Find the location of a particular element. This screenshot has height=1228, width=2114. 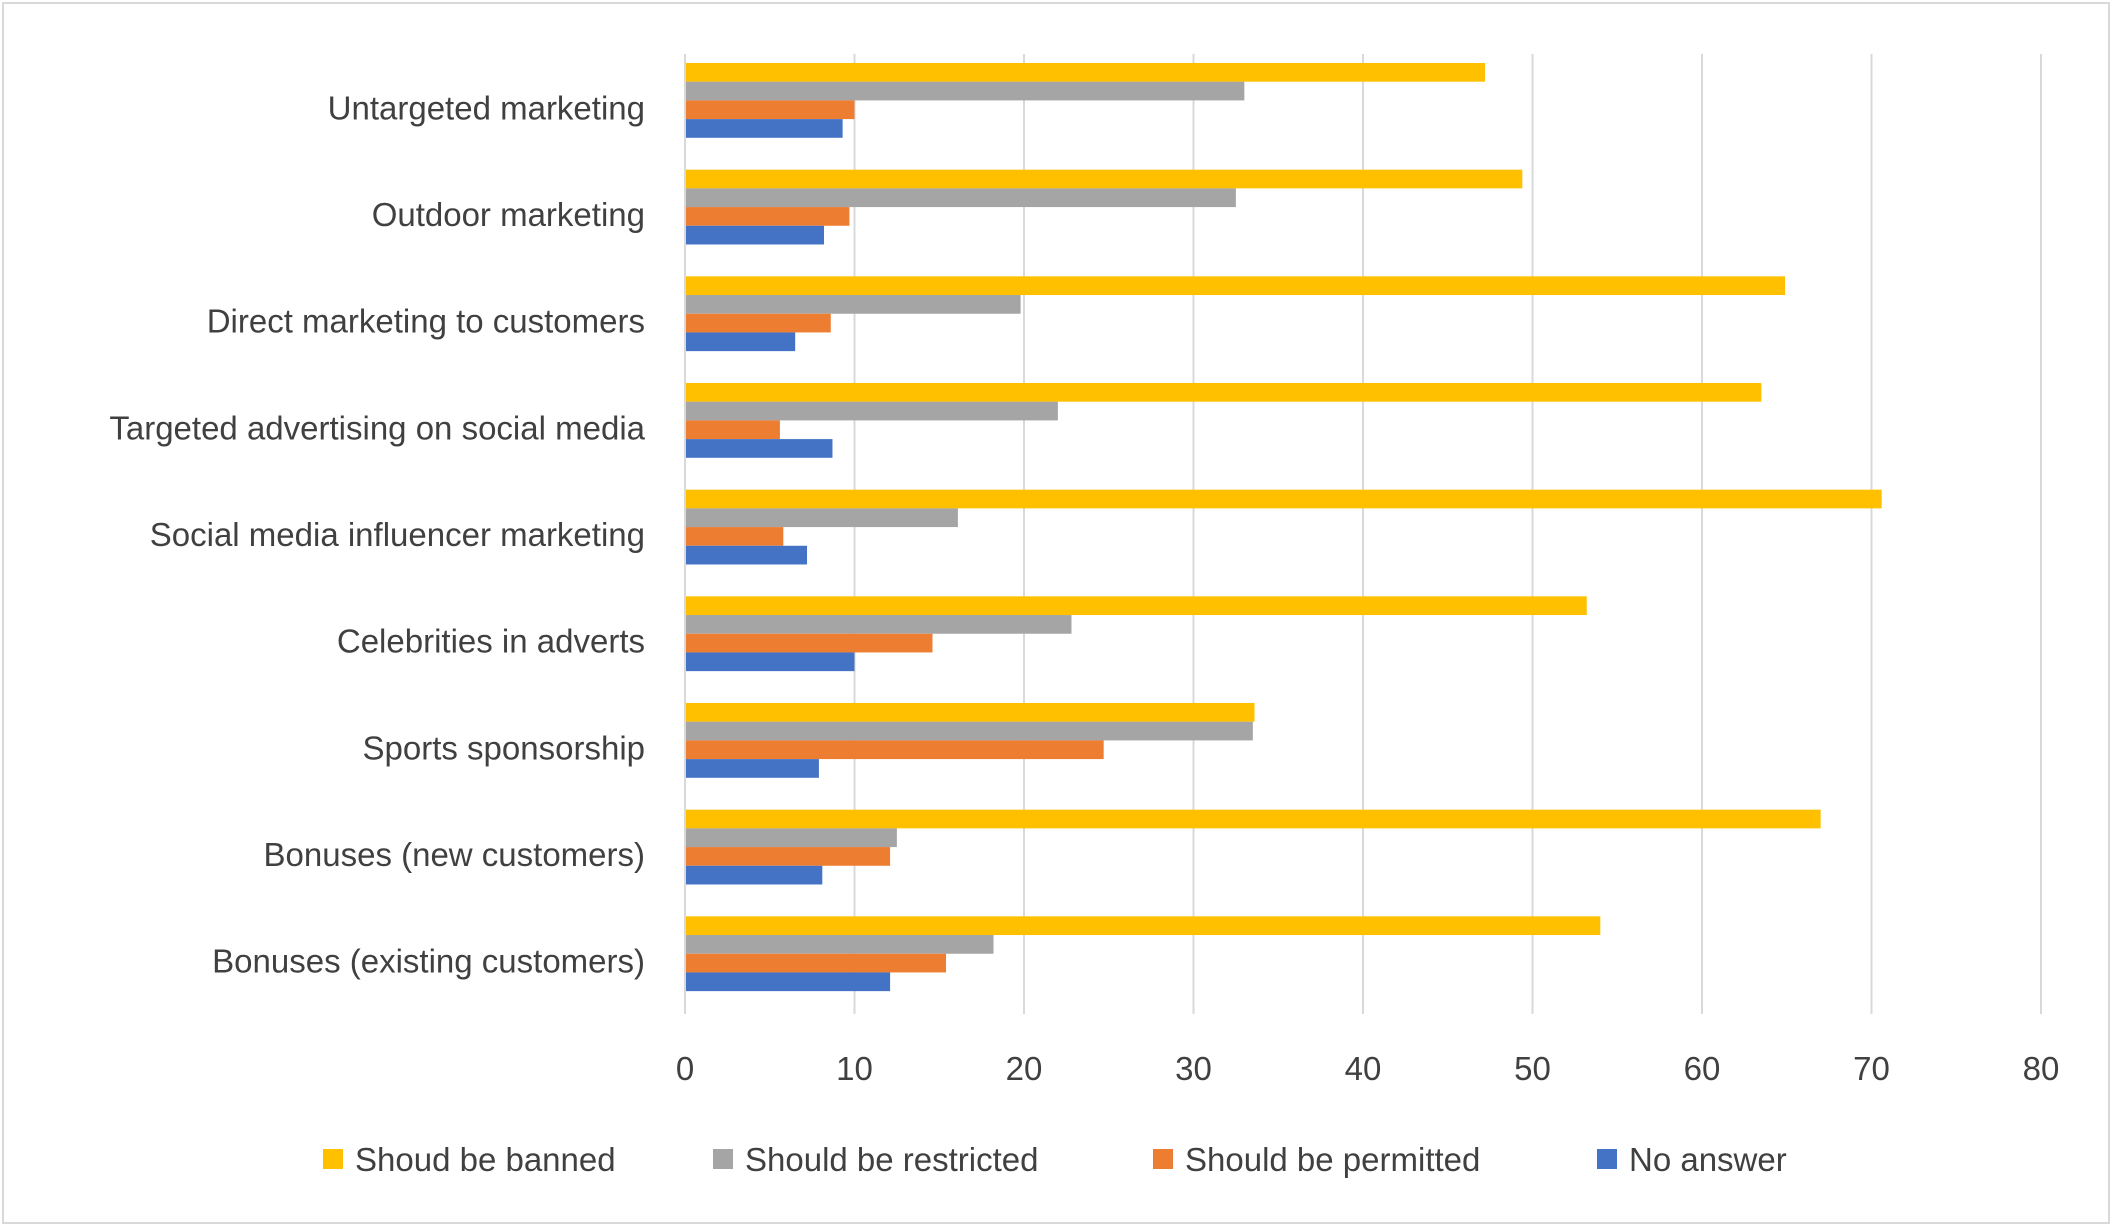

legend-item: Should be permitted is located at coordinates (1316, 1159).